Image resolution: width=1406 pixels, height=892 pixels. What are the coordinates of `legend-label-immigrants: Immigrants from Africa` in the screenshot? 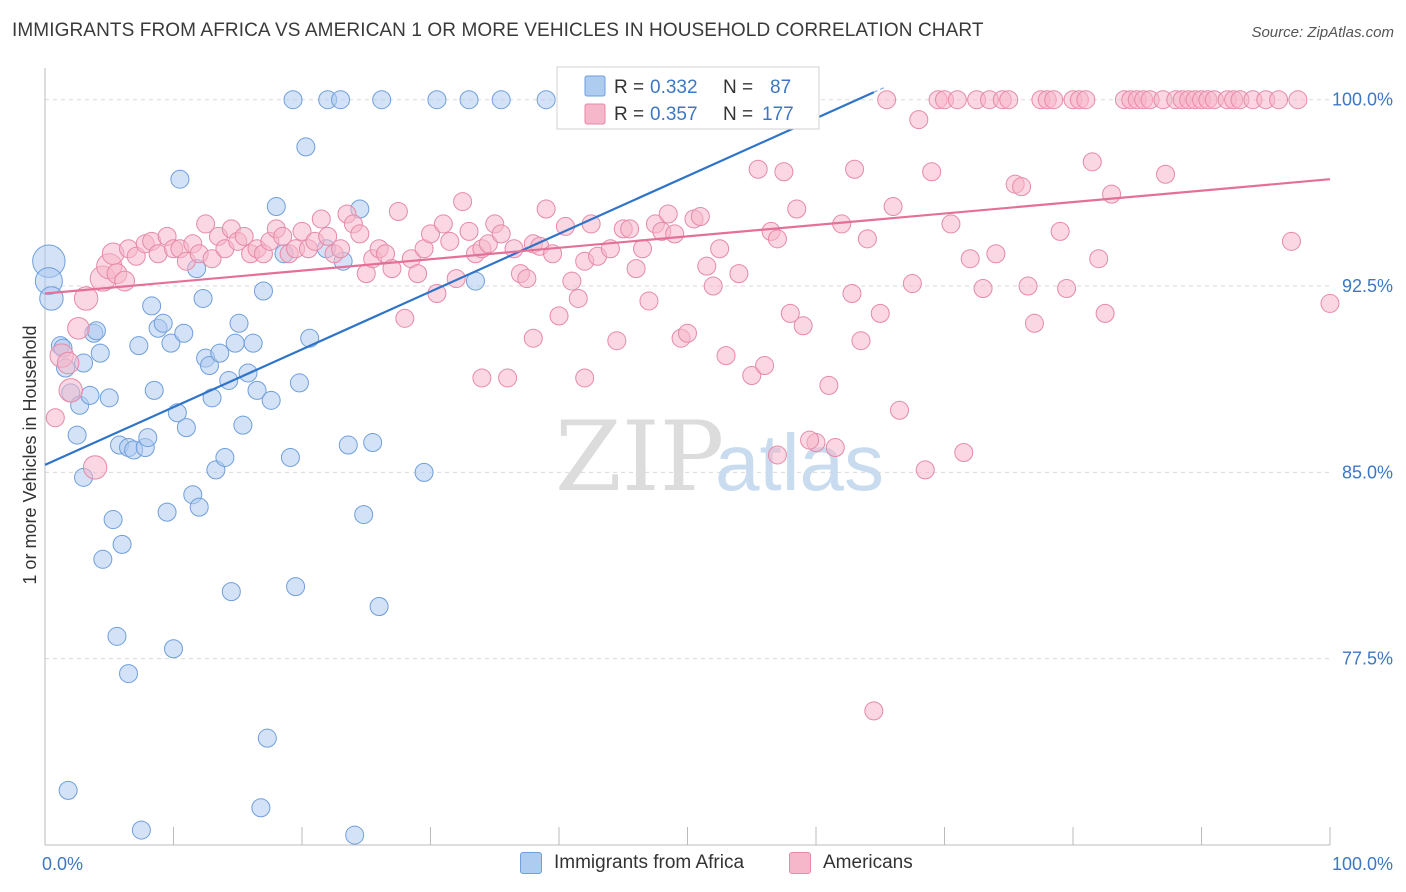 It's located at (649, 862).